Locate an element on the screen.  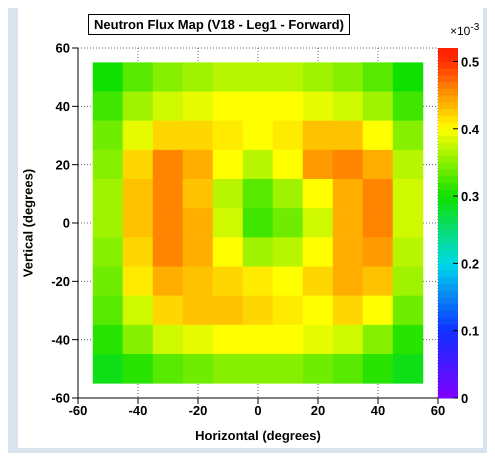
y-tick-label: 20 is located at coordinates (63, 164).